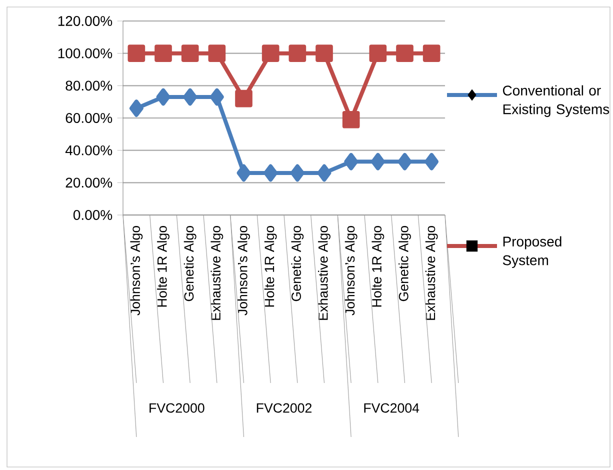 The image size is (613, 470). Describe the element at coordinates (89, 85) in the screenshot. I see `y-tick-label: 80.00%` at that location.